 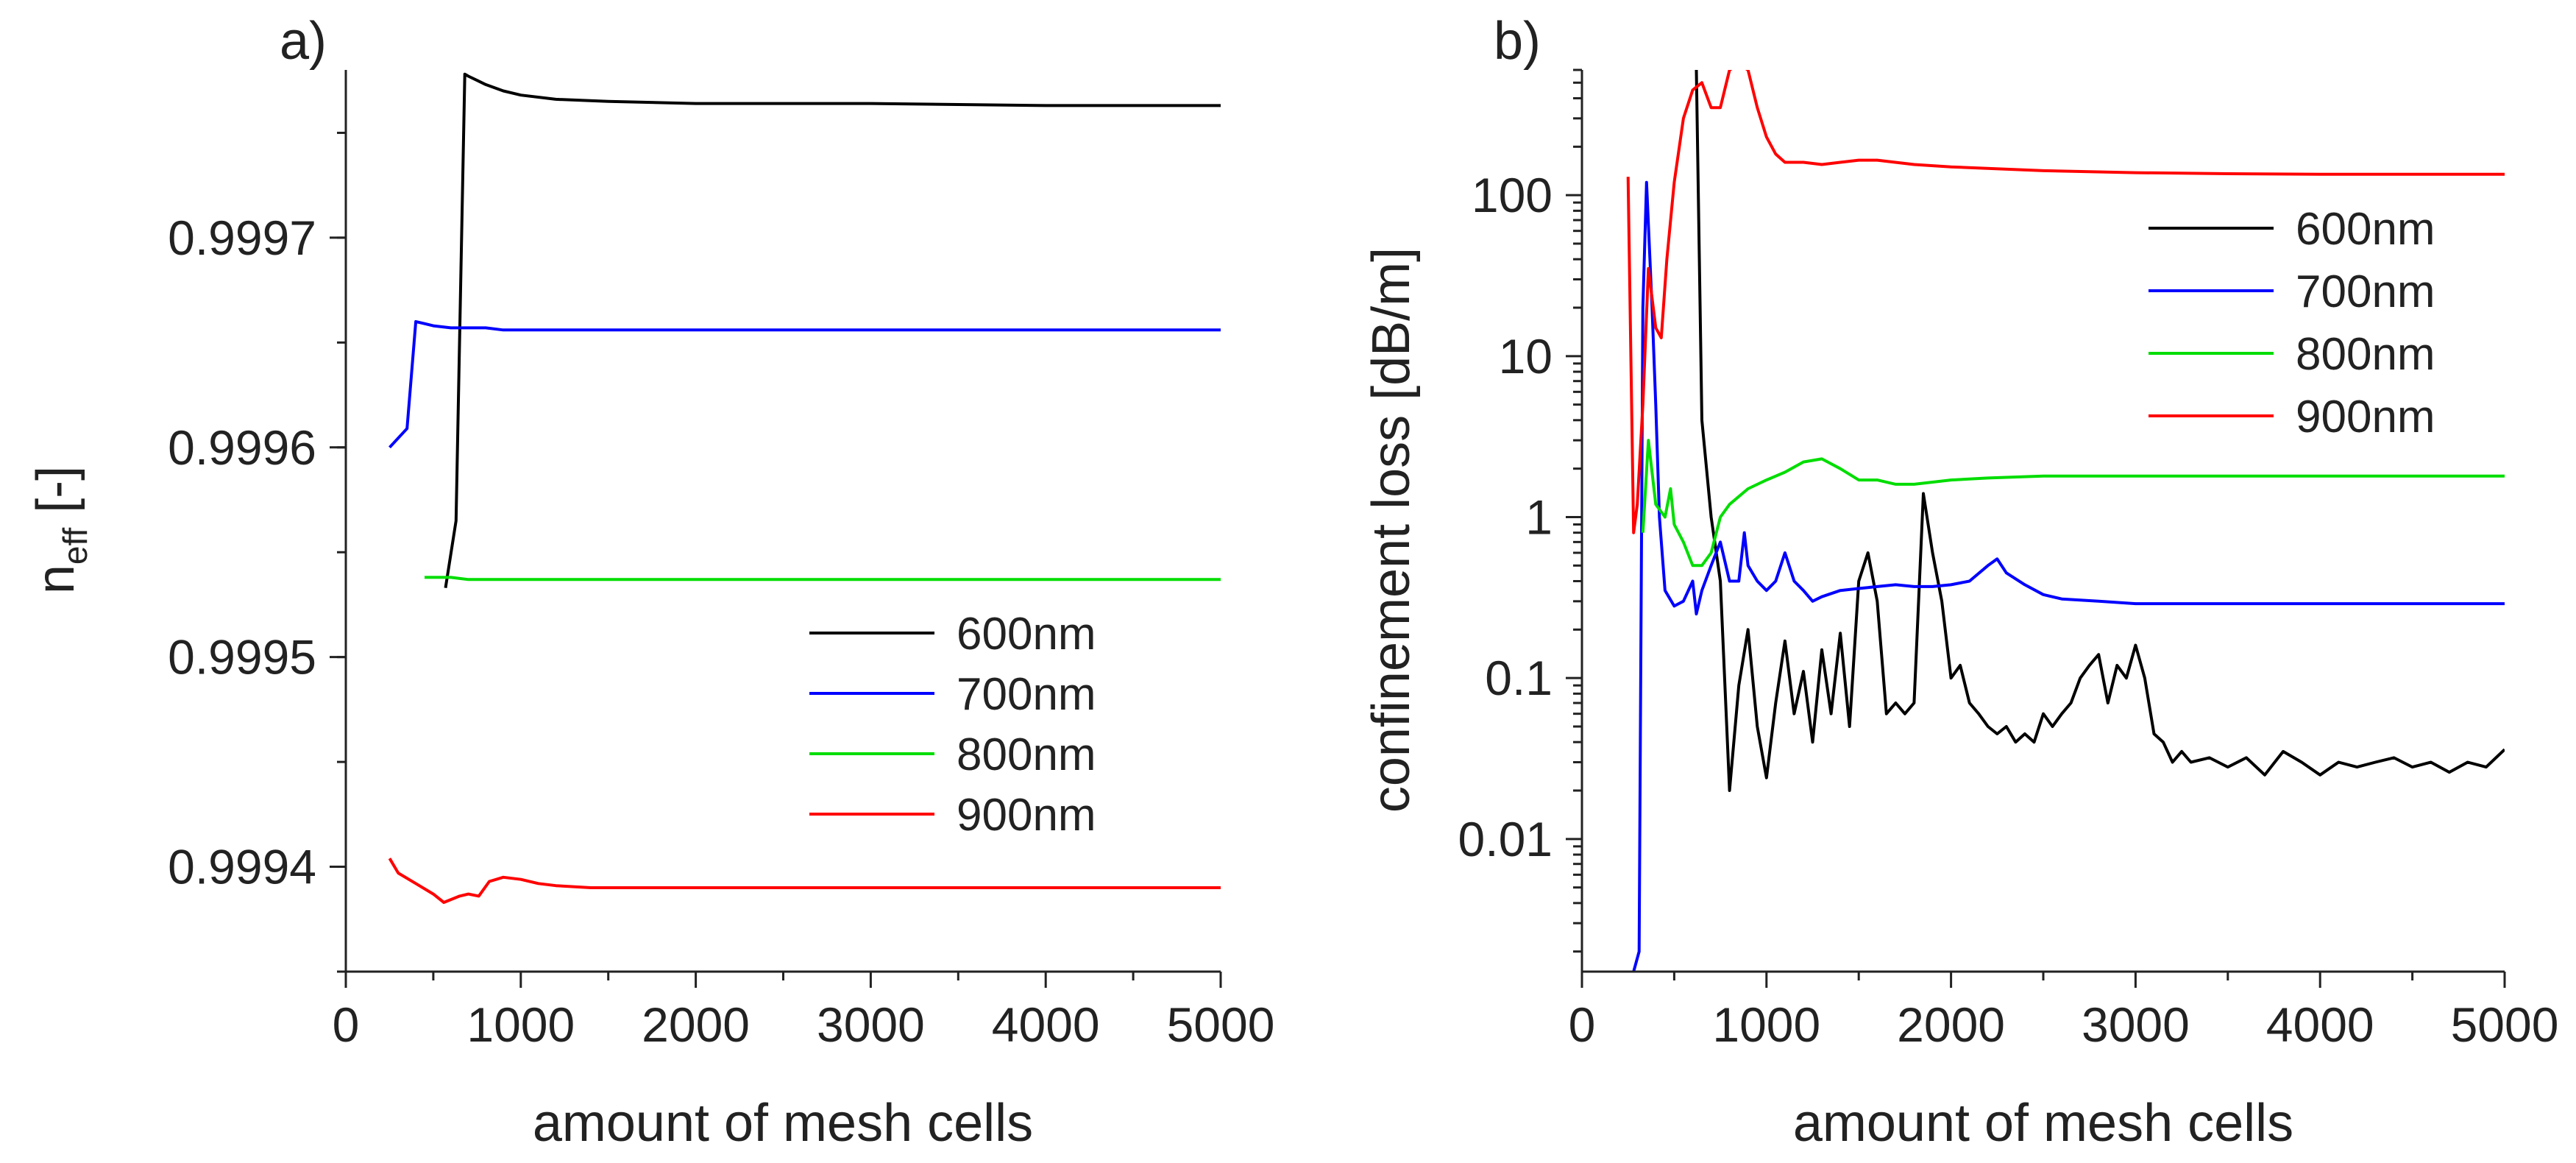 What do you see at coordinates (242, 867) in the screenshot?
I see `panel-a-y-tick-label: 0.9994` at bounding box center [242, 867].